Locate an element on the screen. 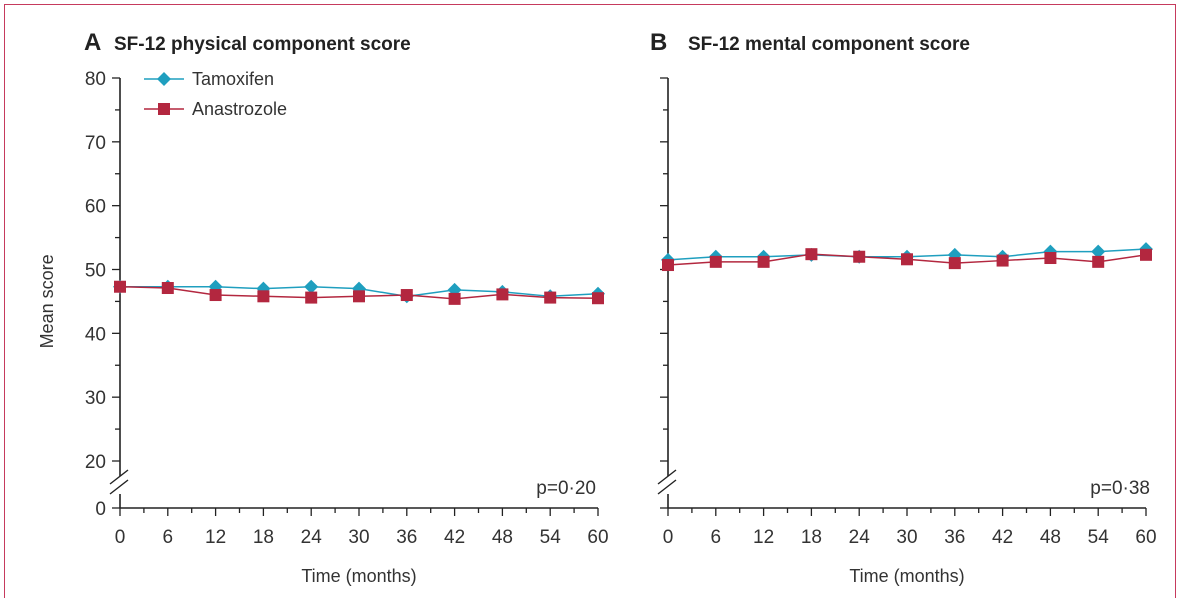 The height and width of the screenshot is (602, 1181). legend-marker-tamoxifen is located at coordinates (164, 79).